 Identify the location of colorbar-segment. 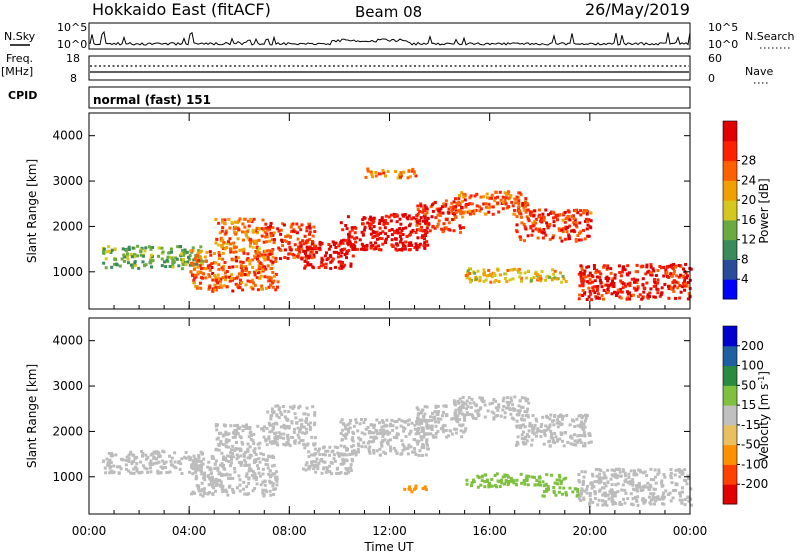
(730, 454).